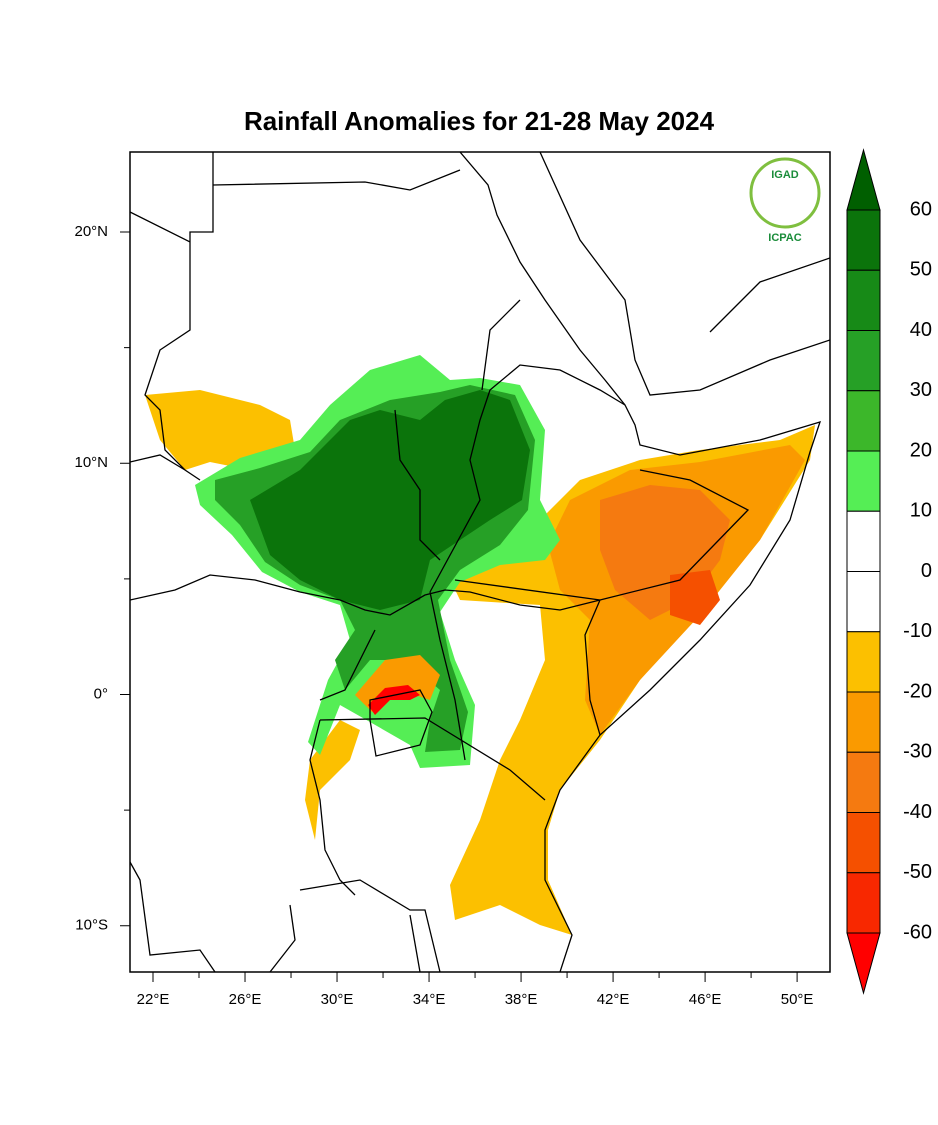  What do you see at coordinates (921, 330) in the screenshot?
I see `colorbar-label: 40` at bounding box center [921, 330].